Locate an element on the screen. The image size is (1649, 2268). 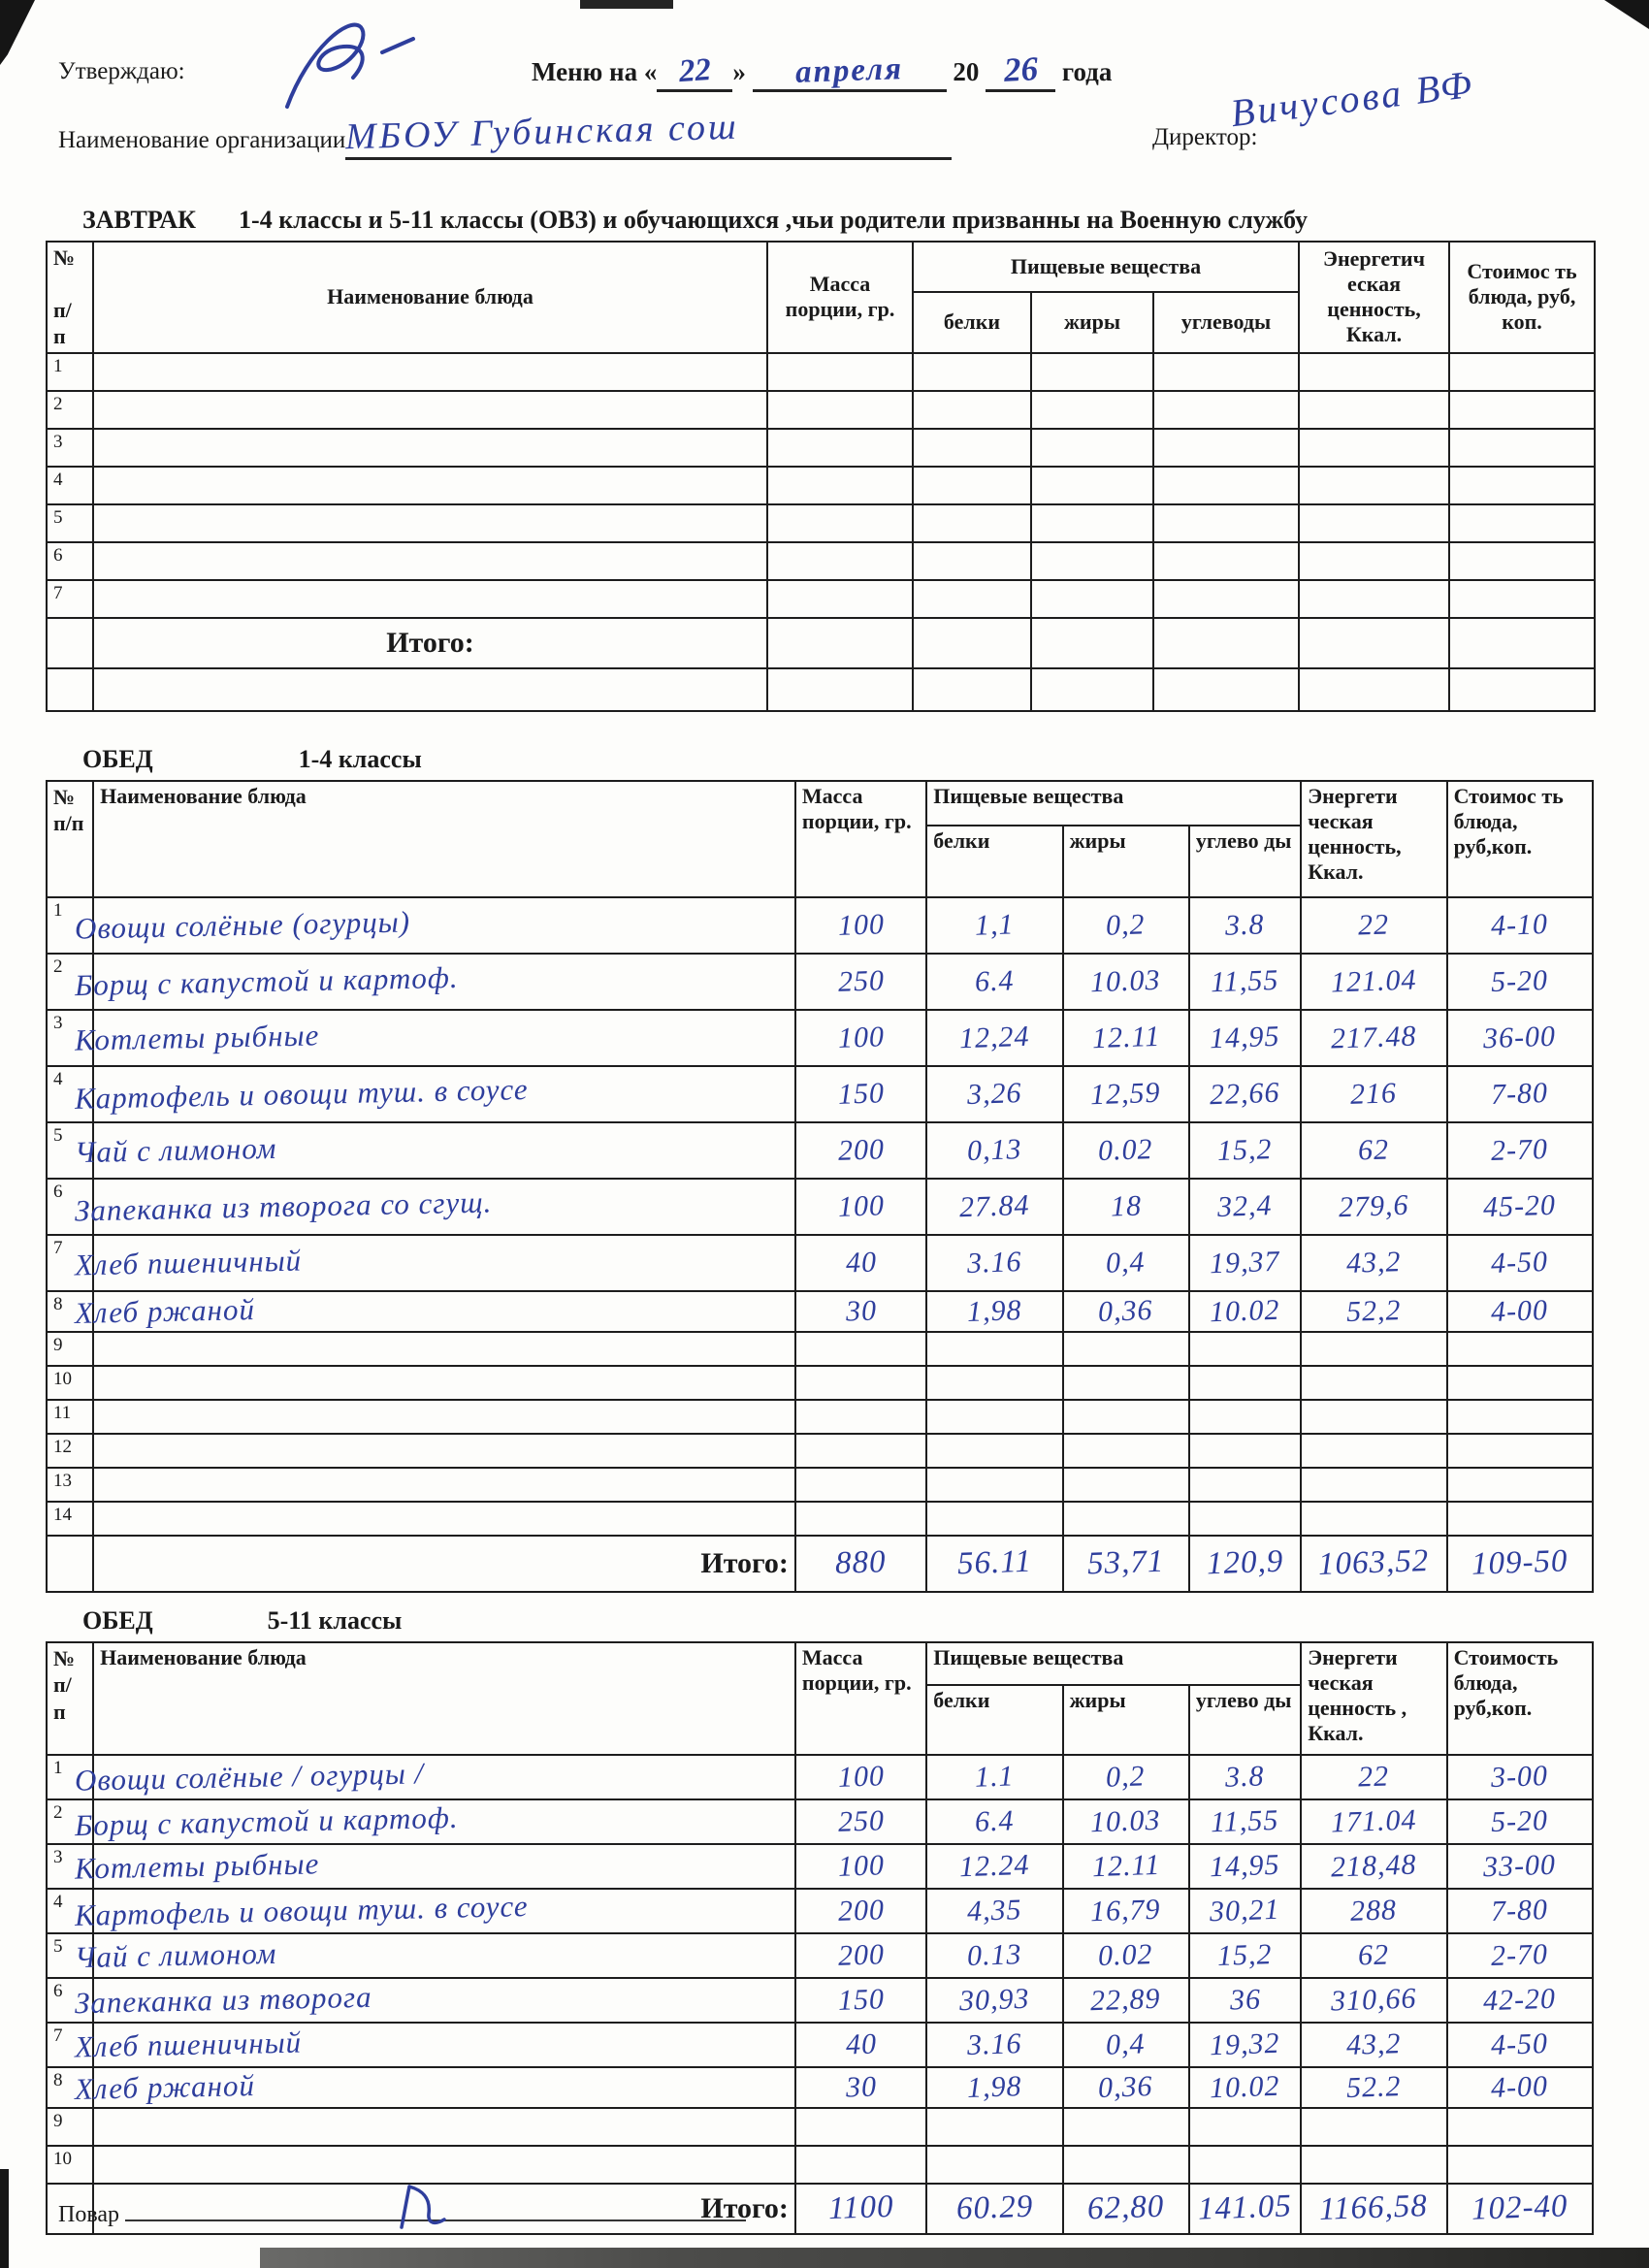
col-header-num: № п/ п is located at coordinates (70, 1698).